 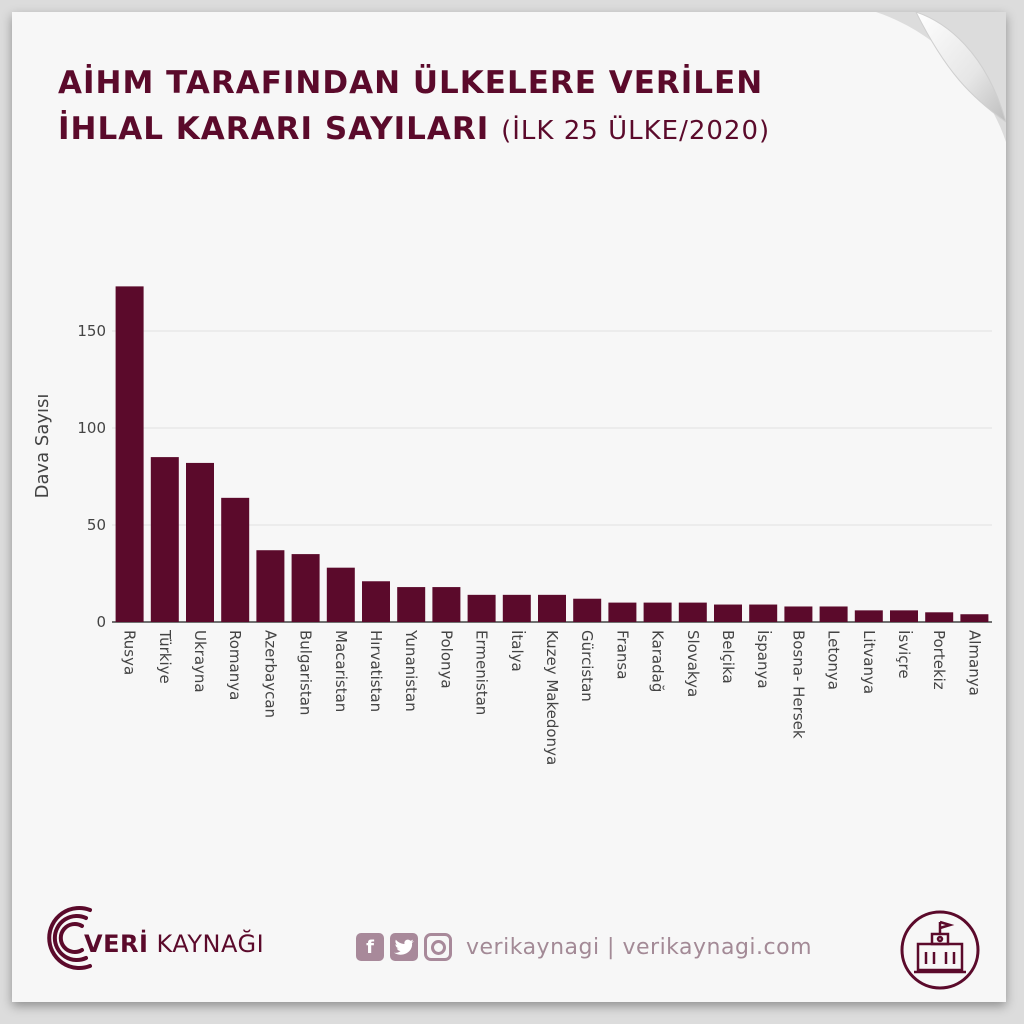 I want to click on page-curl-icon, so click(x=941, y=77).